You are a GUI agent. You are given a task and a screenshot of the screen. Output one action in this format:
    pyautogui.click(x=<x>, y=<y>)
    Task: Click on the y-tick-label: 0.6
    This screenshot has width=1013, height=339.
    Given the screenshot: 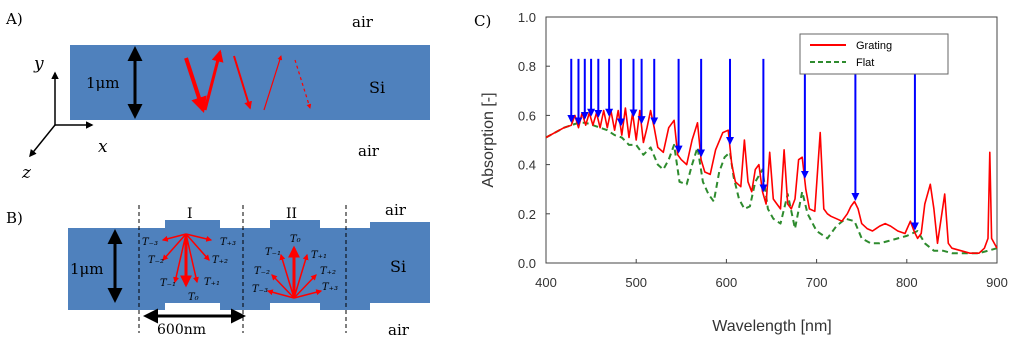 What is the action you would take?
    pyautogui.click(x=527, y=115)
    